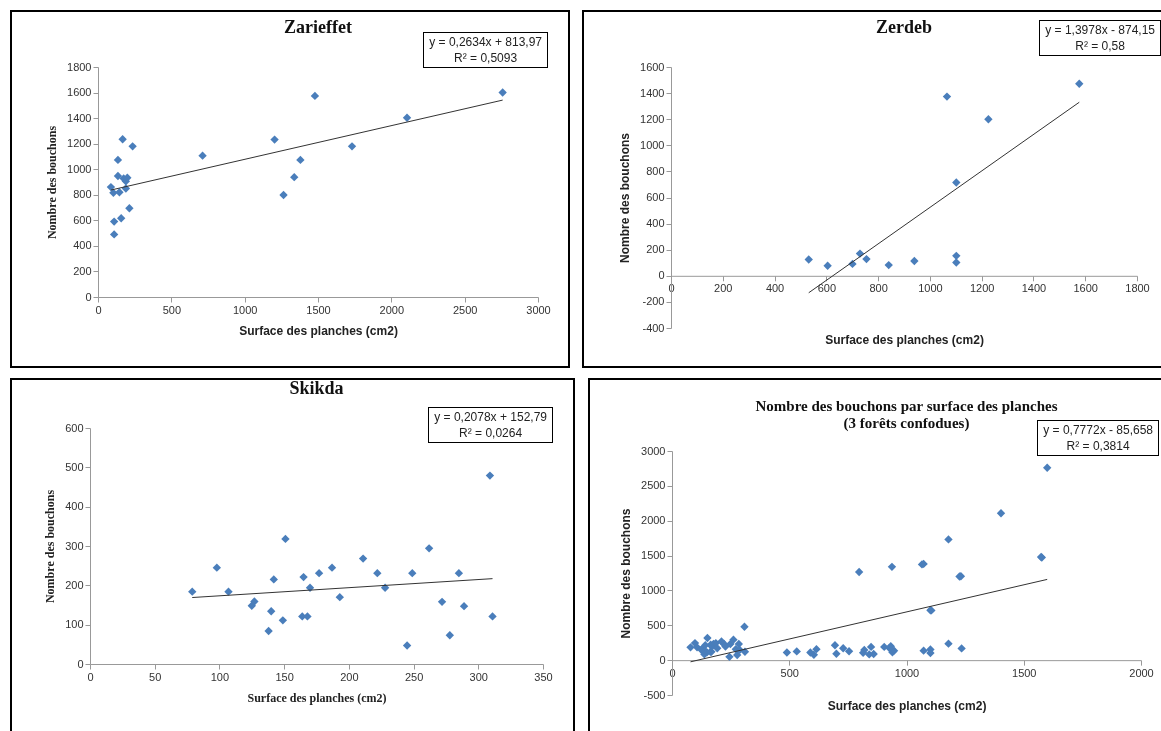 The height and width of the screenshot is (731, 1161). Describe the element at coordinates (653, 520) in the screenshot. I see `y-tick-label: 2000` at that location.